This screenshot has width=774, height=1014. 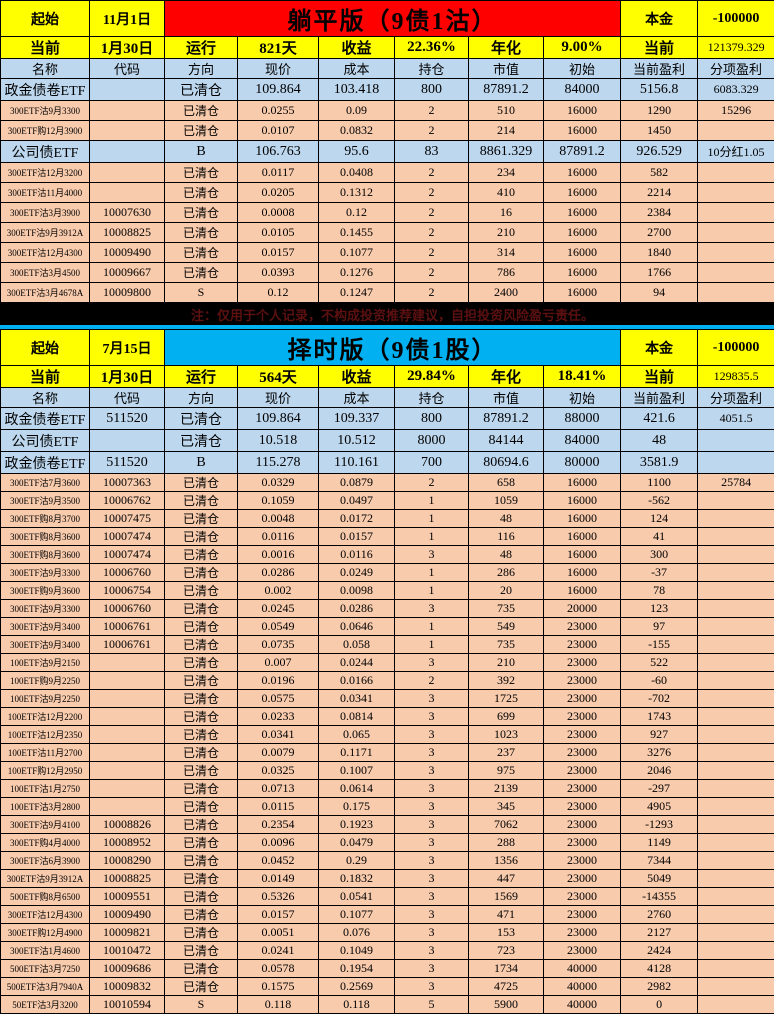 I want to click on cell-price: 0.118, so click(x=278, y=1005).